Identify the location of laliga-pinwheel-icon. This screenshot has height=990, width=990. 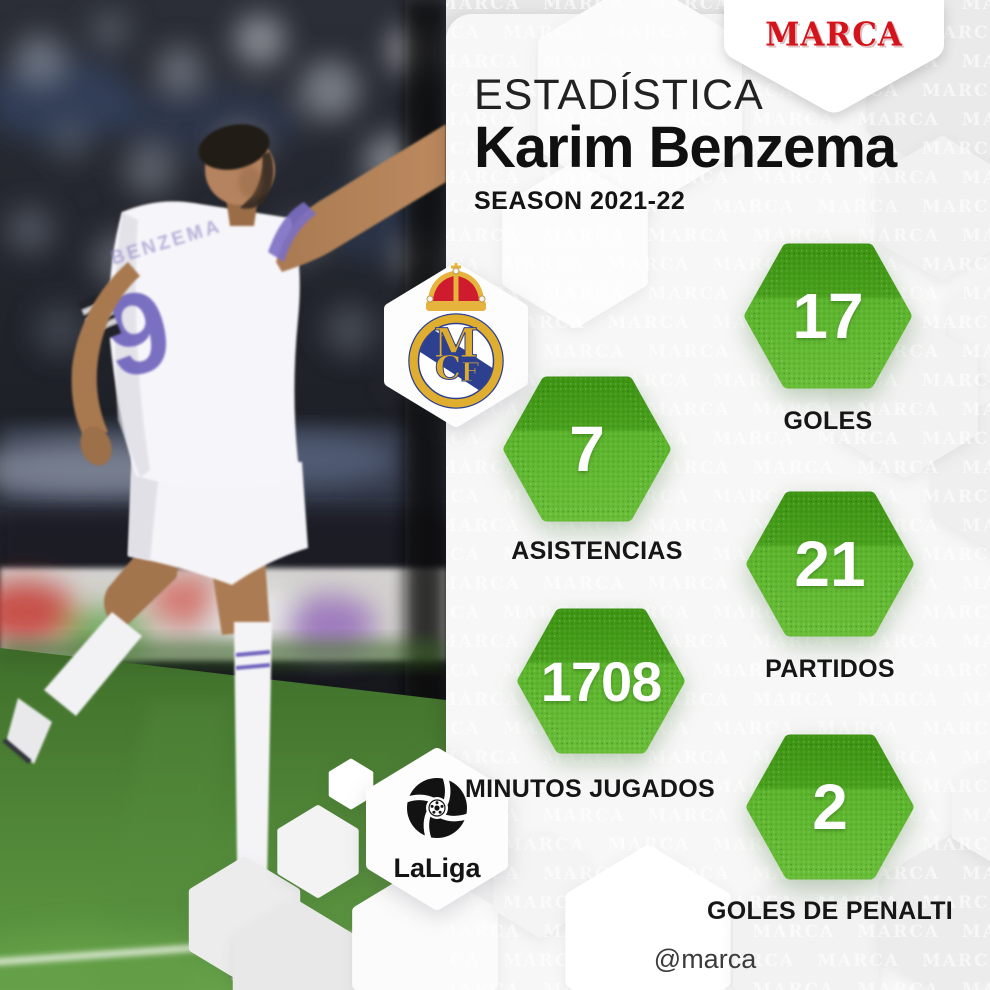
(437, 808).